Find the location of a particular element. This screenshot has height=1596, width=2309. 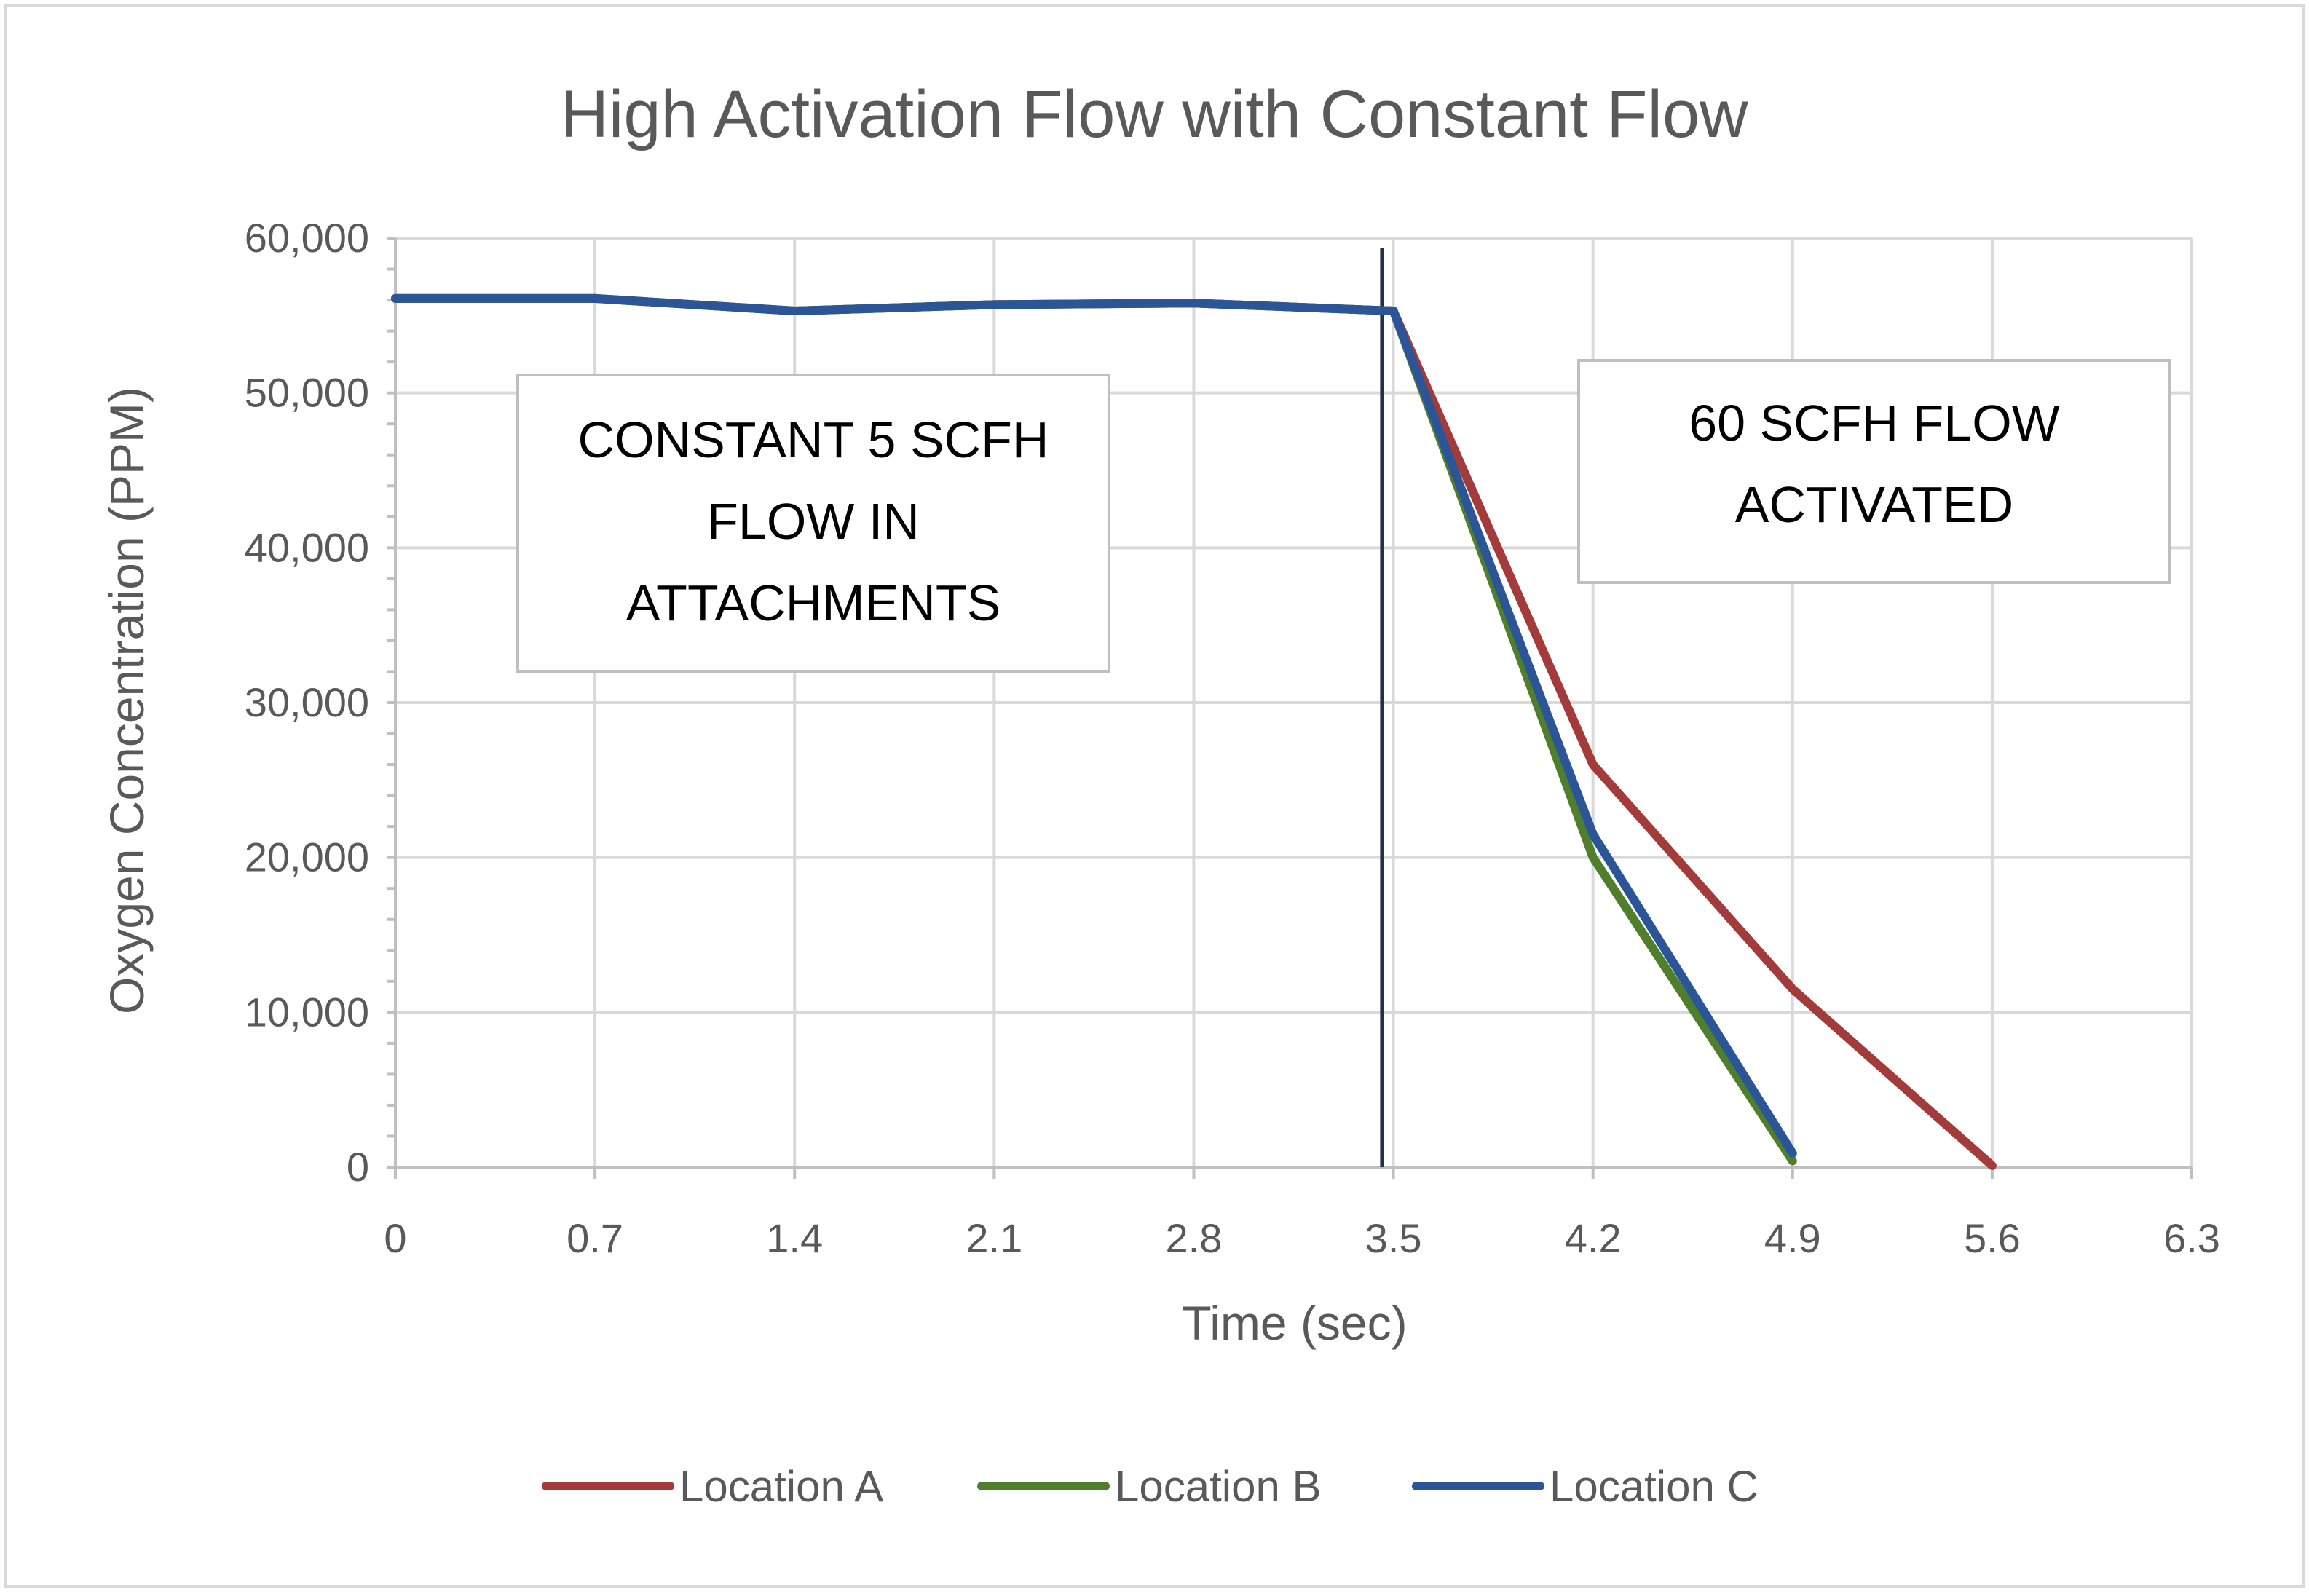

legend-item-location-b: Location B is located at coordinates (1149, 1486).